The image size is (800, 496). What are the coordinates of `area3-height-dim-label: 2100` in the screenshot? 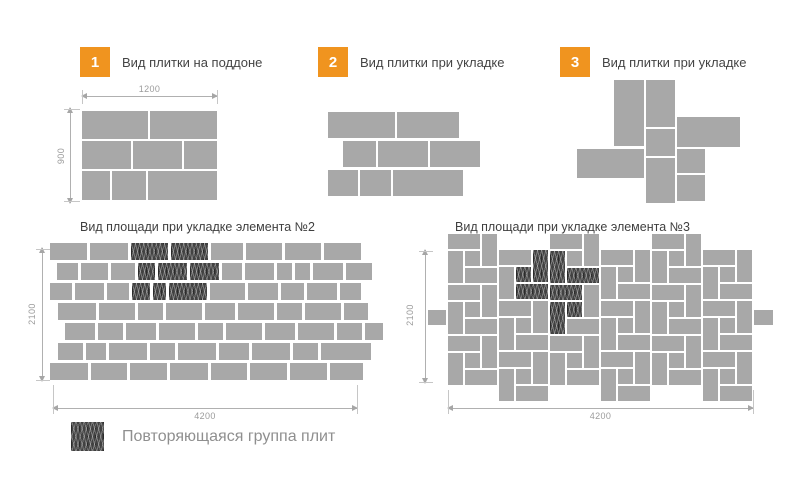 It's located at (410, 315).